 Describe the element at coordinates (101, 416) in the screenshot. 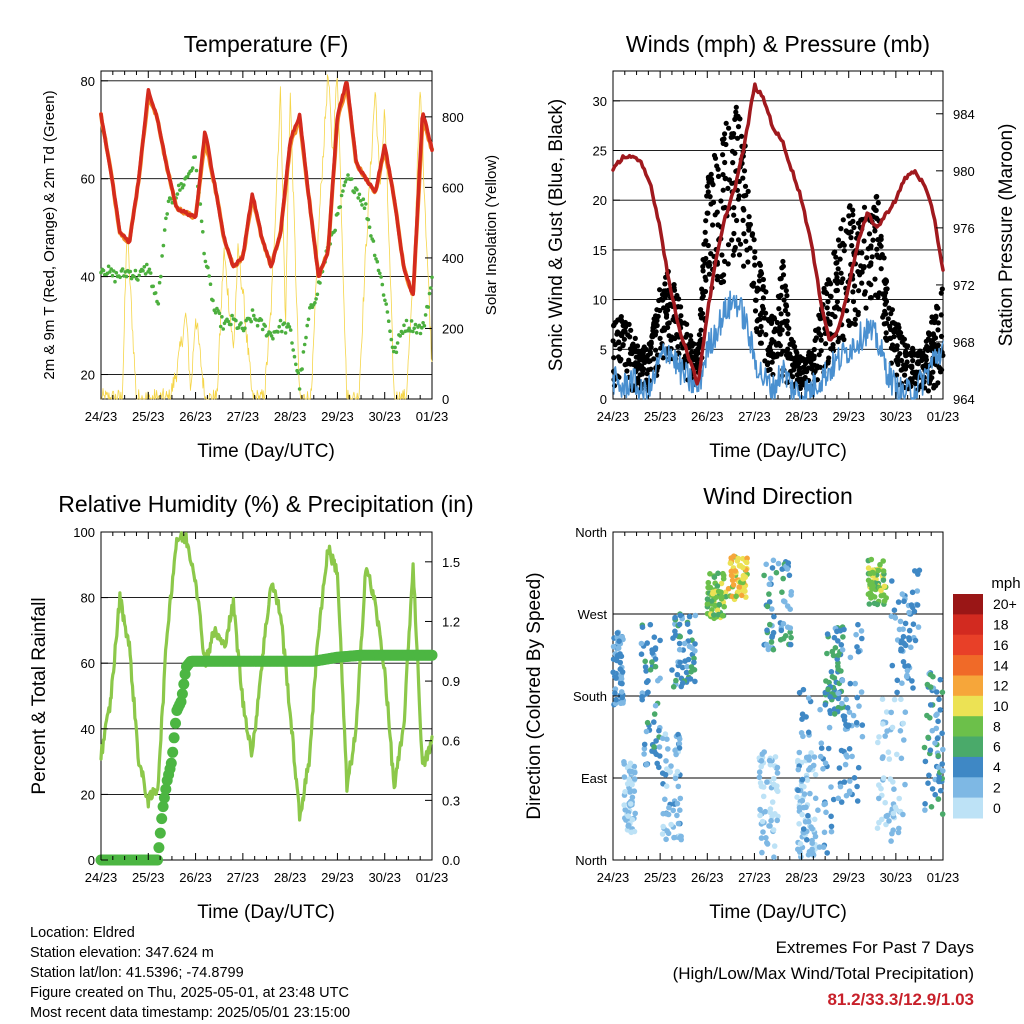

I see `x-tick-label: 24/23` at that location.